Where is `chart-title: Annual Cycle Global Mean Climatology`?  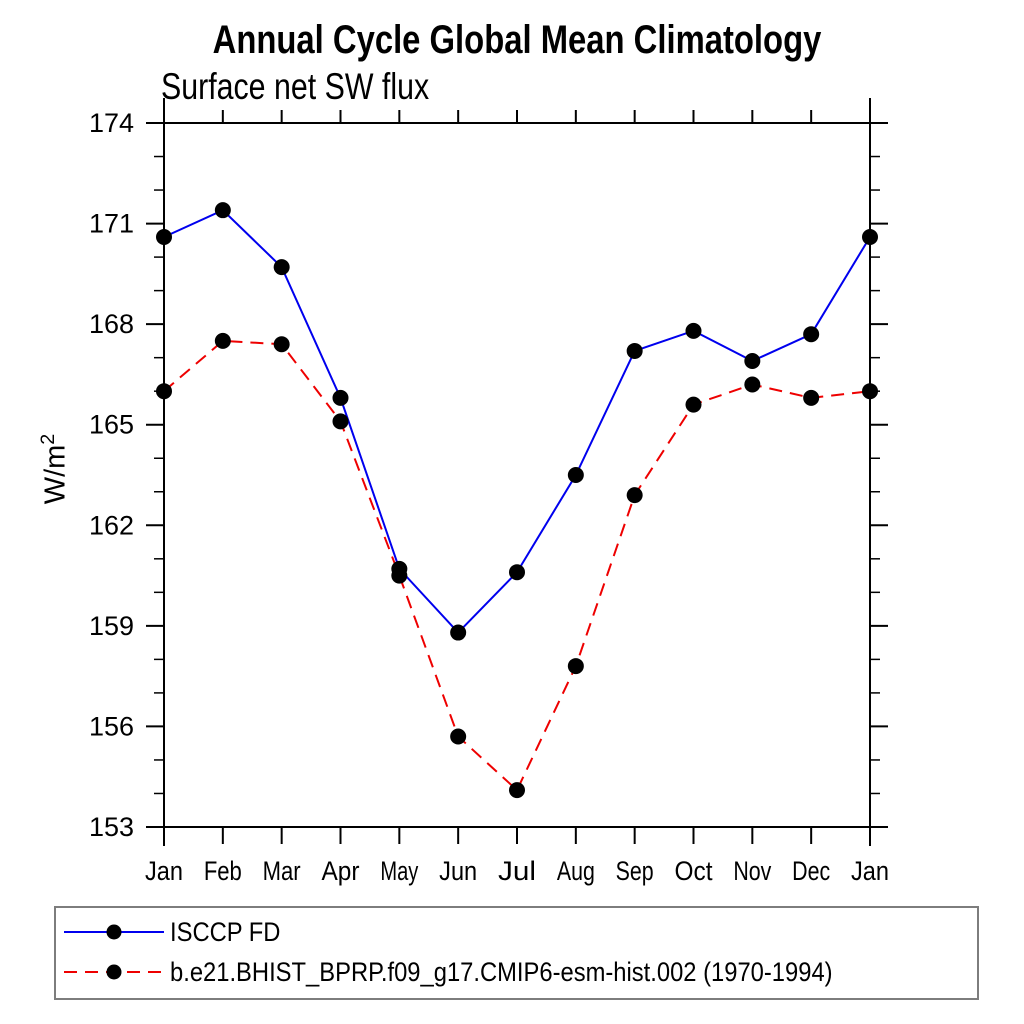
chart-title: Annual Cycle Global Mean Climatology is located at coordinates (517, 40).